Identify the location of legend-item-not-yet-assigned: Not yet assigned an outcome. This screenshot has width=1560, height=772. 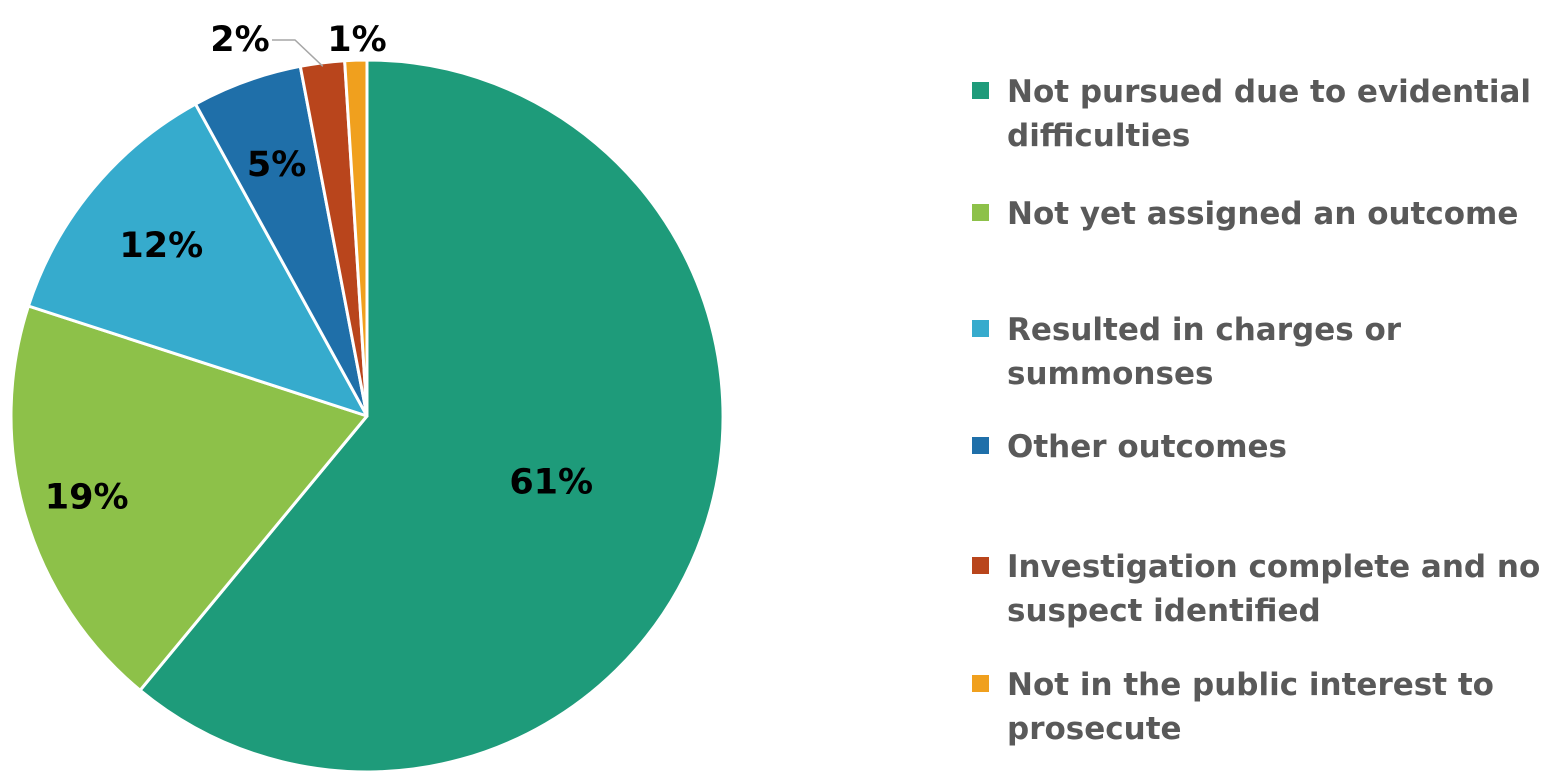
(1264, 214).